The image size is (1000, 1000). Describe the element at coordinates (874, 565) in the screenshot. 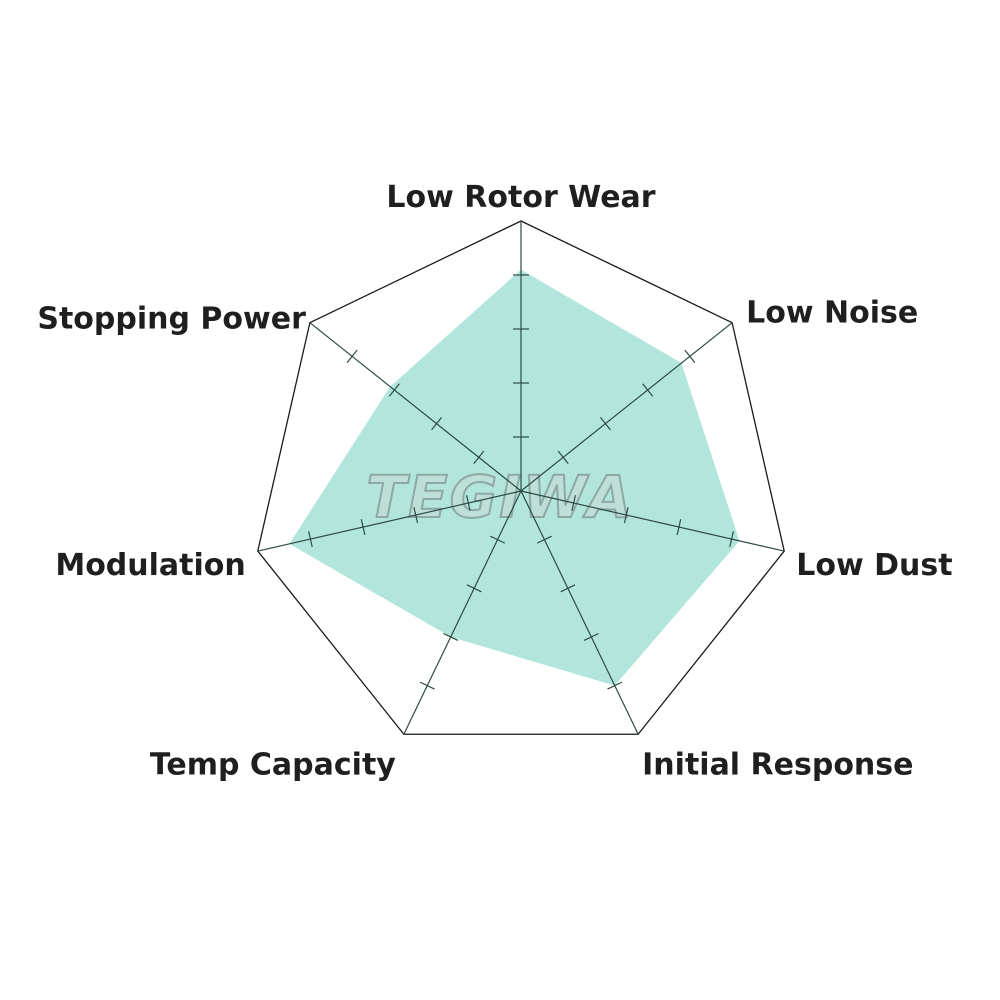

I see `axis-label: Low Dust` at that location.